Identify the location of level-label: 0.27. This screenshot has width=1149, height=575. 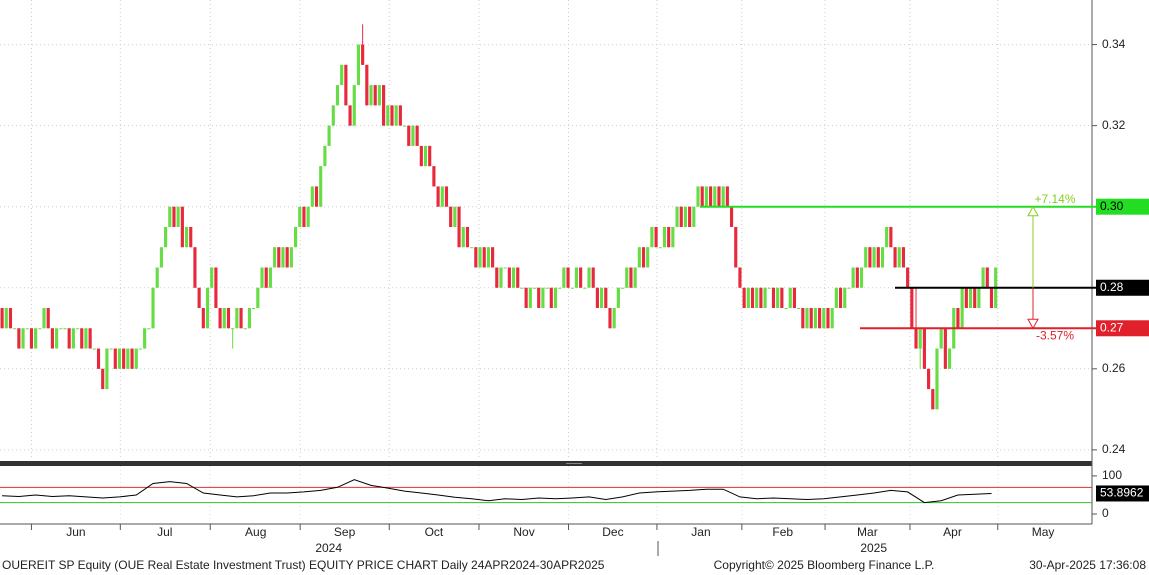
(1112, 327).